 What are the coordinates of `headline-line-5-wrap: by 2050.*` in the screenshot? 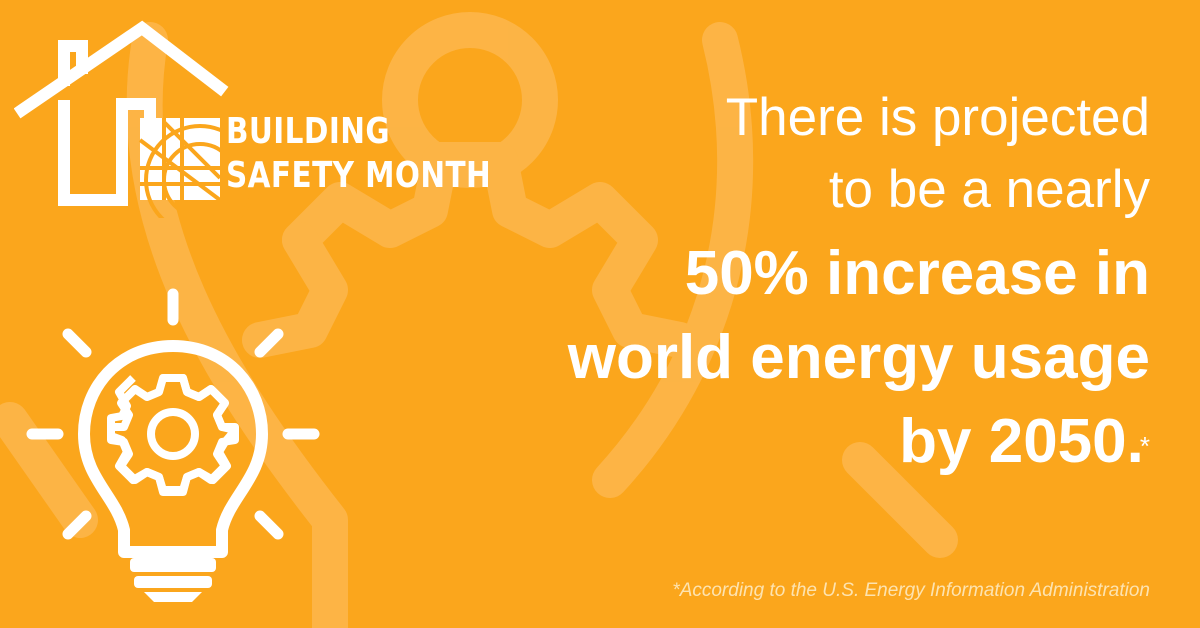 It's located at (770, 442).